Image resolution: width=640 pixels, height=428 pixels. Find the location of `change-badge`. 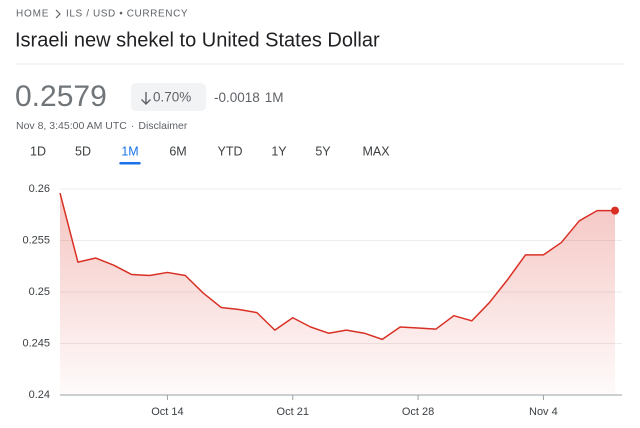

change-badge is located at coordinates (168, 97).